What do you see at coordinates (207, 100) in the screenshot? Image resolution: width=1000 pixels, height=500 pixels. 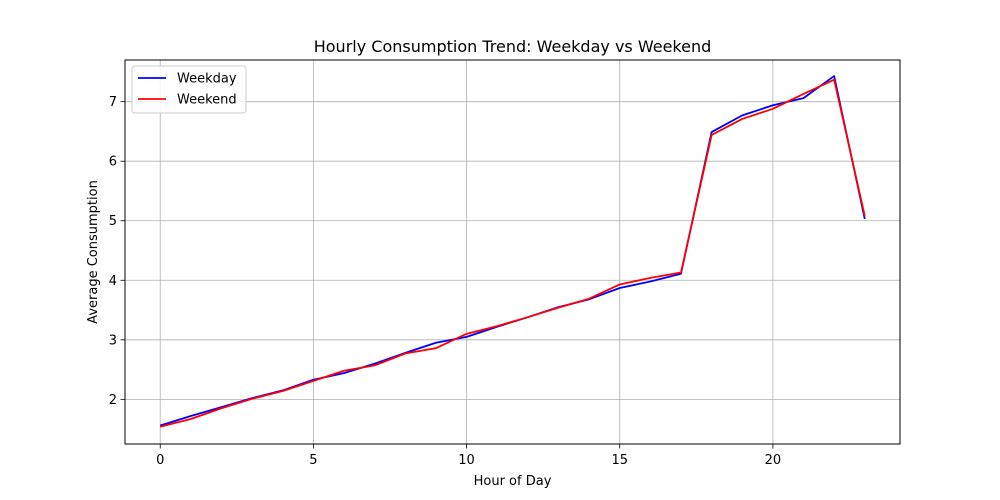 I see `legend-entry-weekend: Weekend` at bounding box center [207, 100].